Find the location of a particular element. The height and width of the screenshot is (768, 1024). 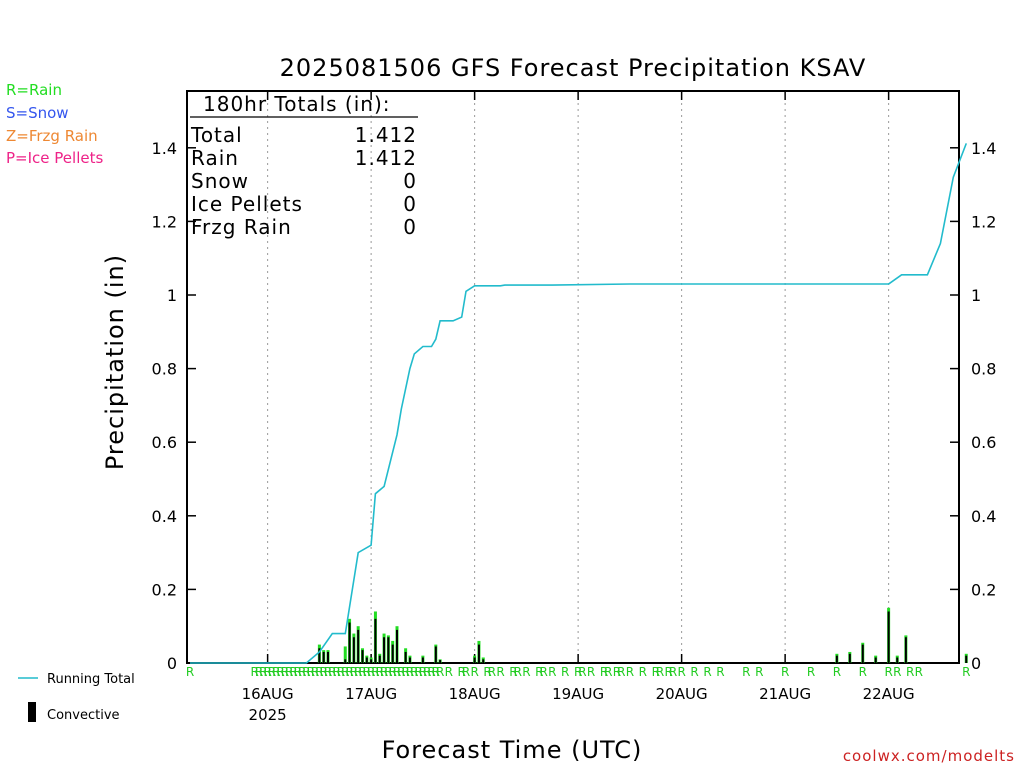

precip-bar is located at coordinates (345, 654).